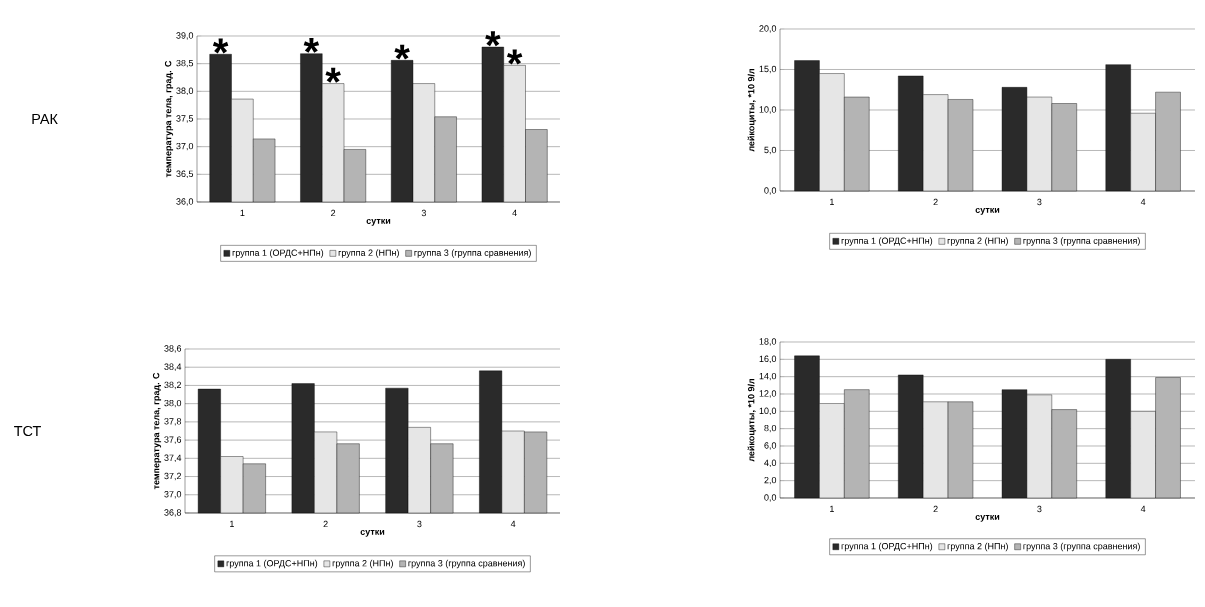 The width and height of the screenshot is (1205, 607). I want to click on y-tick-label: 12,0, so click(768, 394).